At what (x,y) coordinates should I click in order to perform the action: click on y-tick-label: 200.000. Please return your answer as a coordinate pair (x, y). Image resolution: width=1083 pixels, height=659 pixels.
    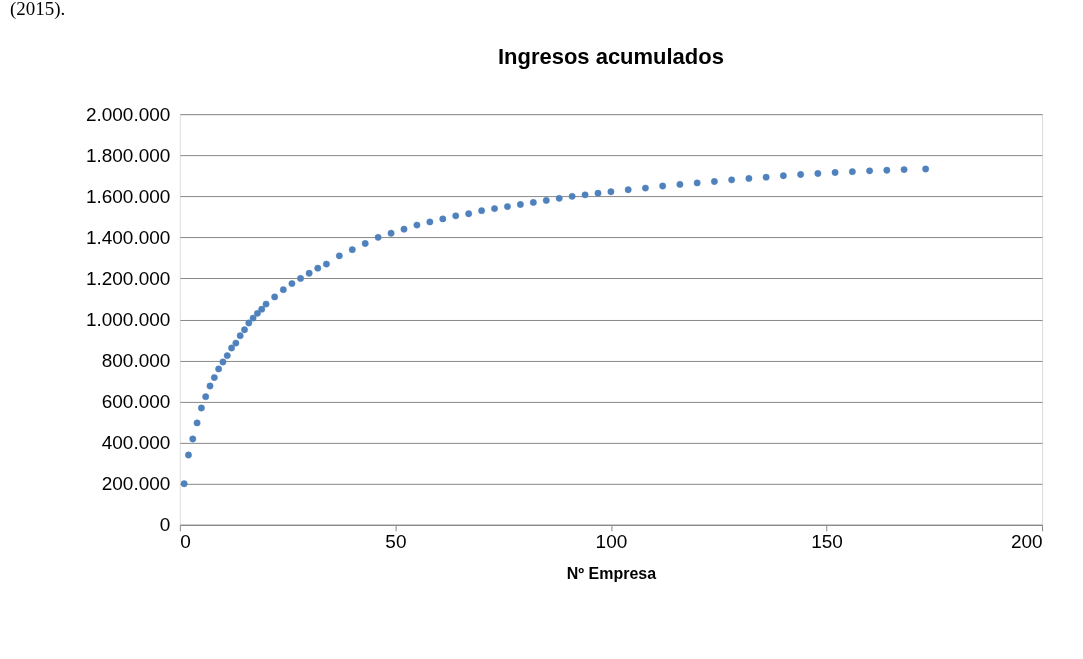
    Looking at the image, I should click on (136, 484).